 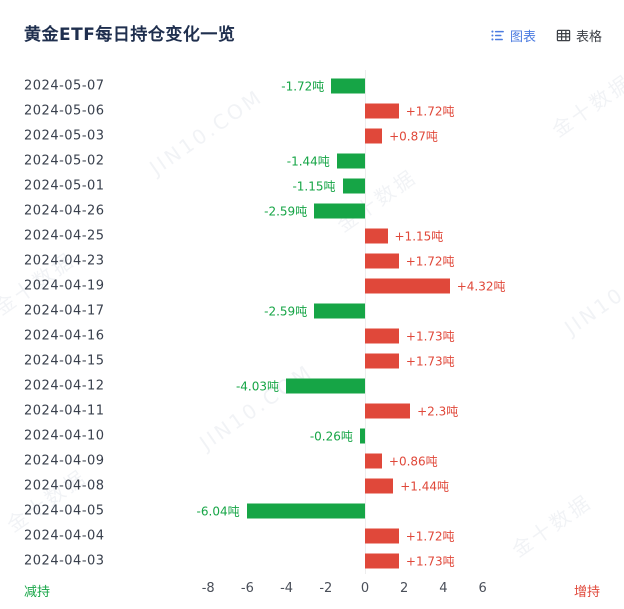 I want to click on value-label: -0.26吨, so click(x=331, y=436).